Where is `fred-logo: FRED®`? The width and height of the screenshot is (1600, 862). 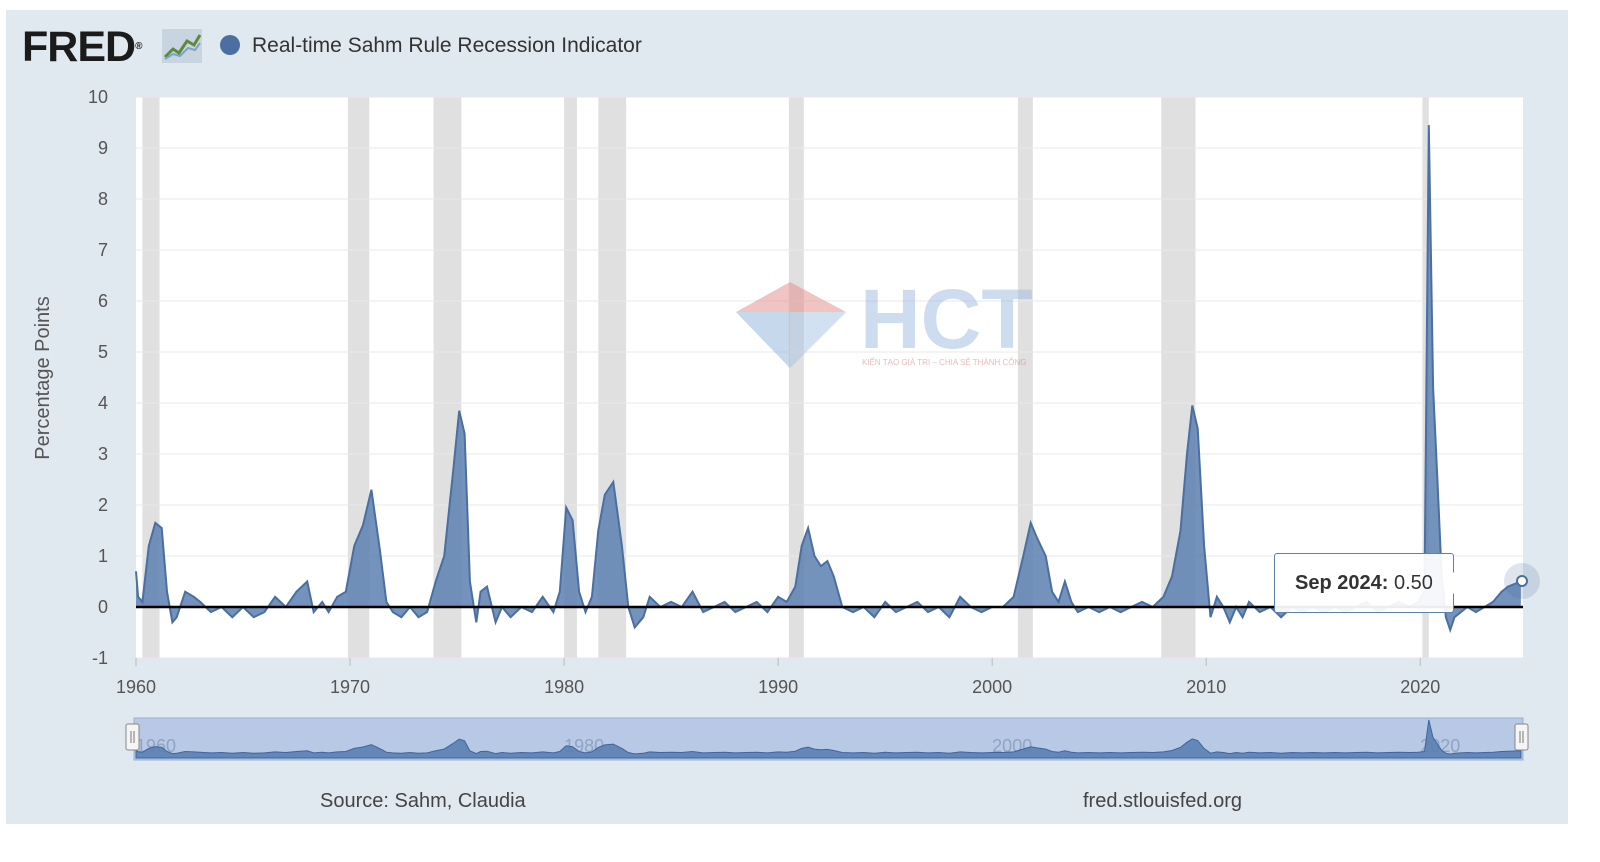
fred-logo: FRED® is located at coordinates (82, 47).